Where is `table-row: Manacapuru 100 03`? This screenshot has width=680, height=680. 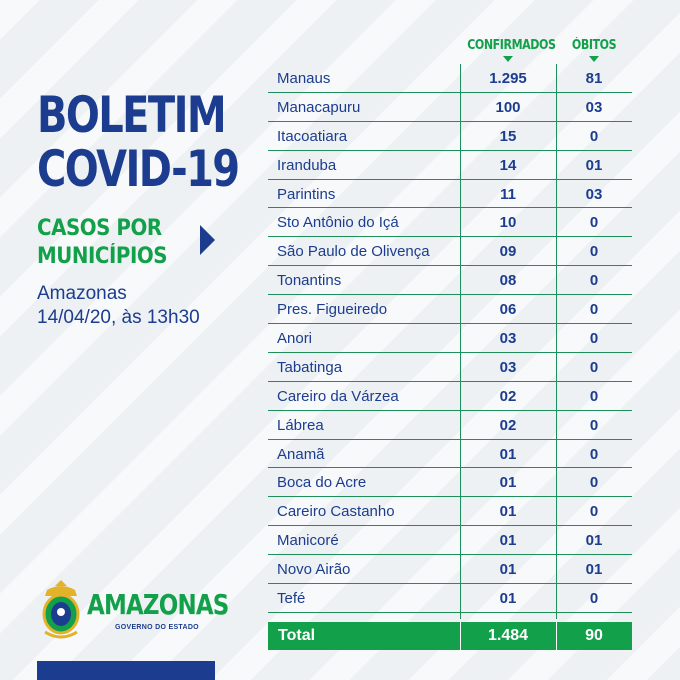 table-row: Manacapuru 100 03 is located at coordinates (450, 107).